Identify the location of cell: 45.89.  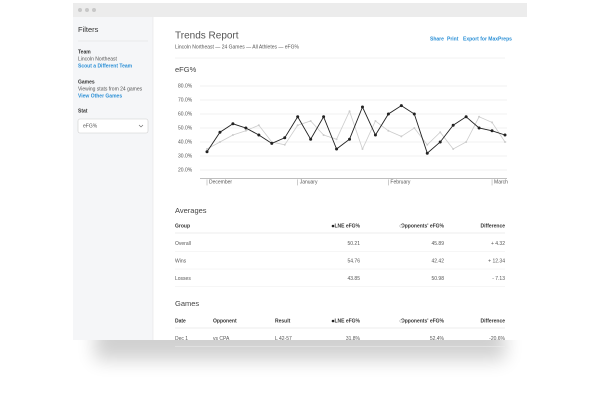
(437, 244).